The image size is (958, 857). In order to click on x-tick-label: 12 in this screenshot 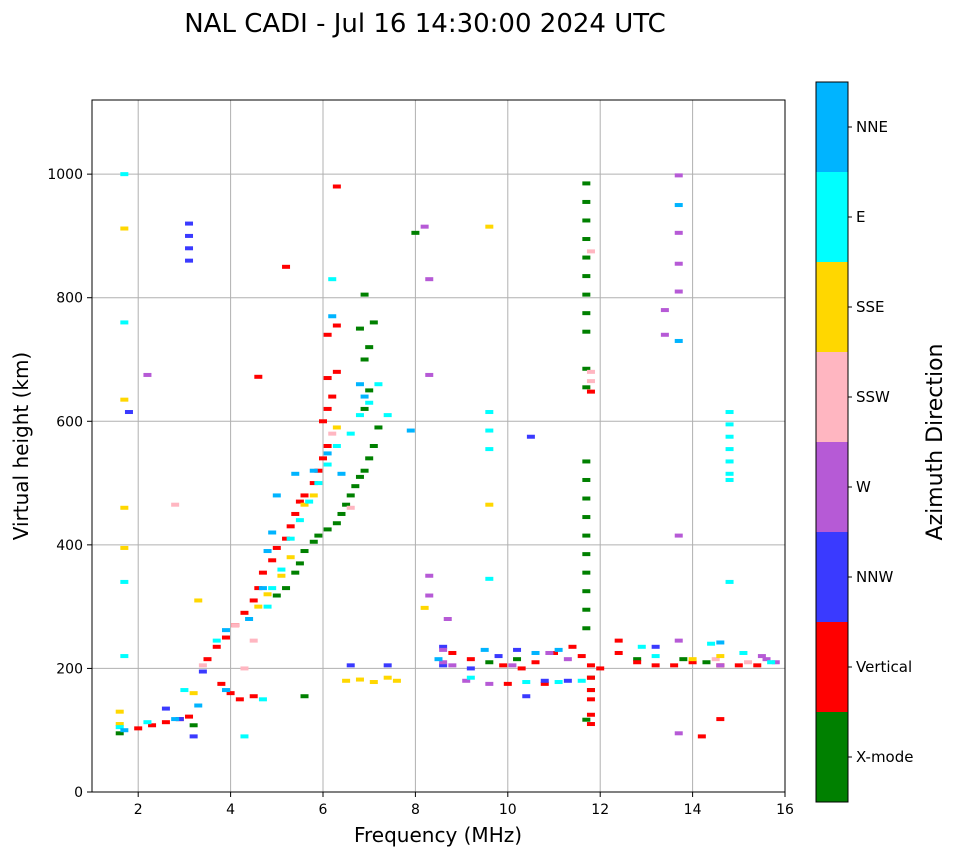, I will do `click(600, 810)`.